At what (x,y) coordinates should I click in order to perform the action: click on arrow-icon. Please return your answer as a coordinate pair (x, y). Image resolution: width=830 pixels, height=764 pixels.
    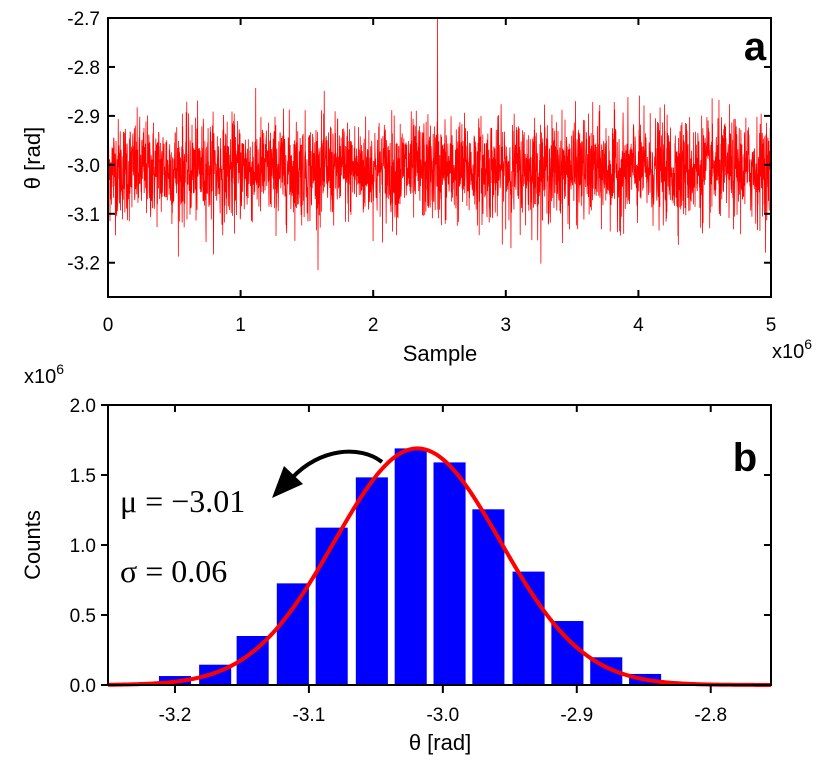
    Looking at the image, I should click on (328, 473).